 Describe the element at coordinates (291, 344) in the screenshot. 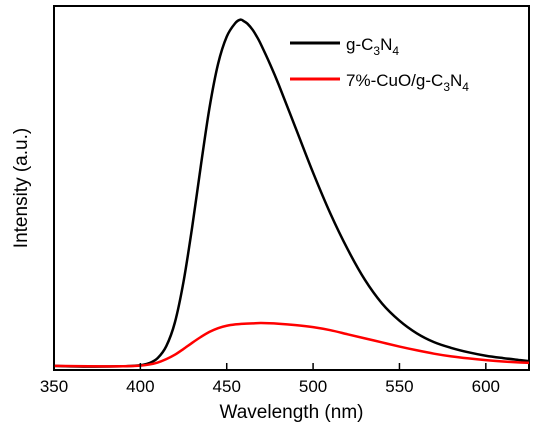

I see `series-line-cuo-g-c3n4` at that location.